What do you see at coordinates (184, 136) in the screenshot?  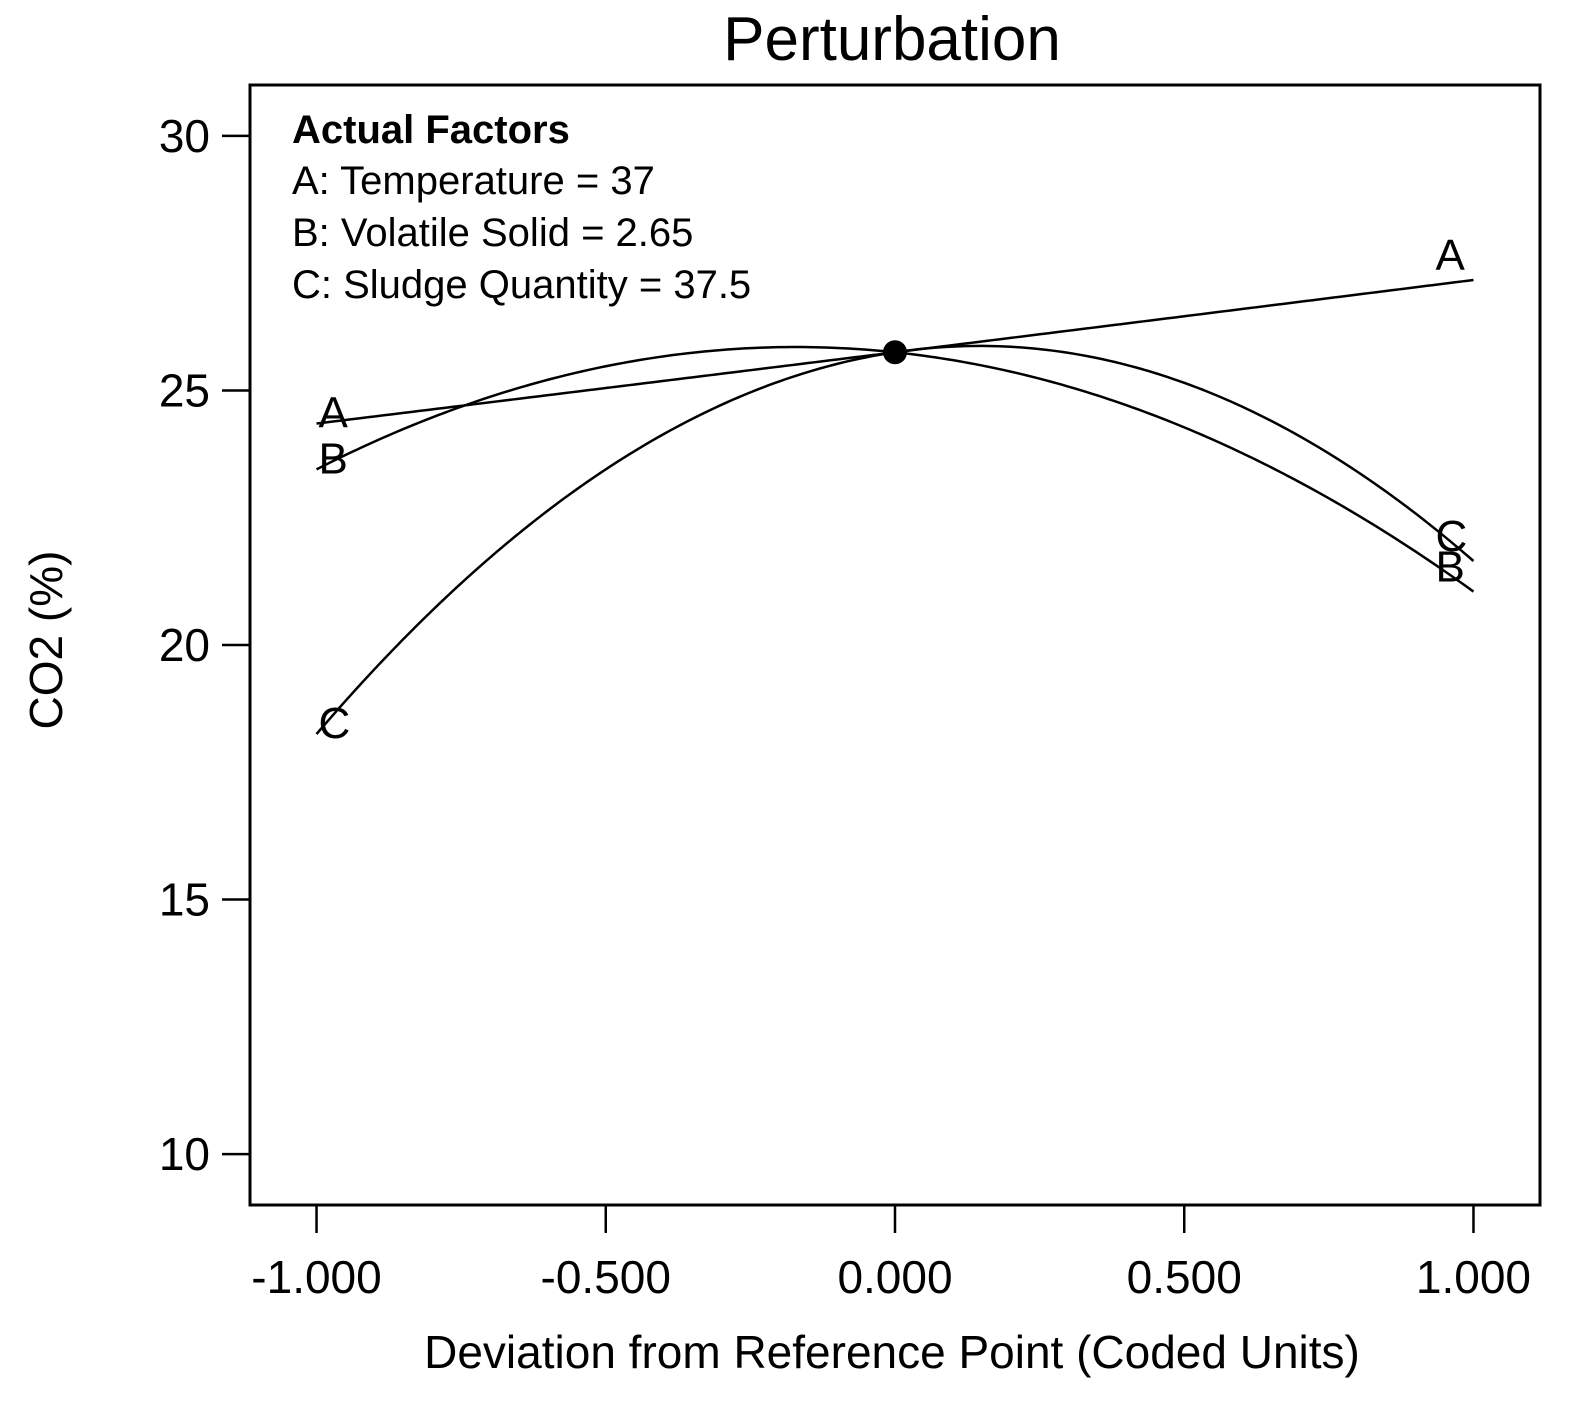 I see `y-tick-label: 30` at bounding box center [184, 136].